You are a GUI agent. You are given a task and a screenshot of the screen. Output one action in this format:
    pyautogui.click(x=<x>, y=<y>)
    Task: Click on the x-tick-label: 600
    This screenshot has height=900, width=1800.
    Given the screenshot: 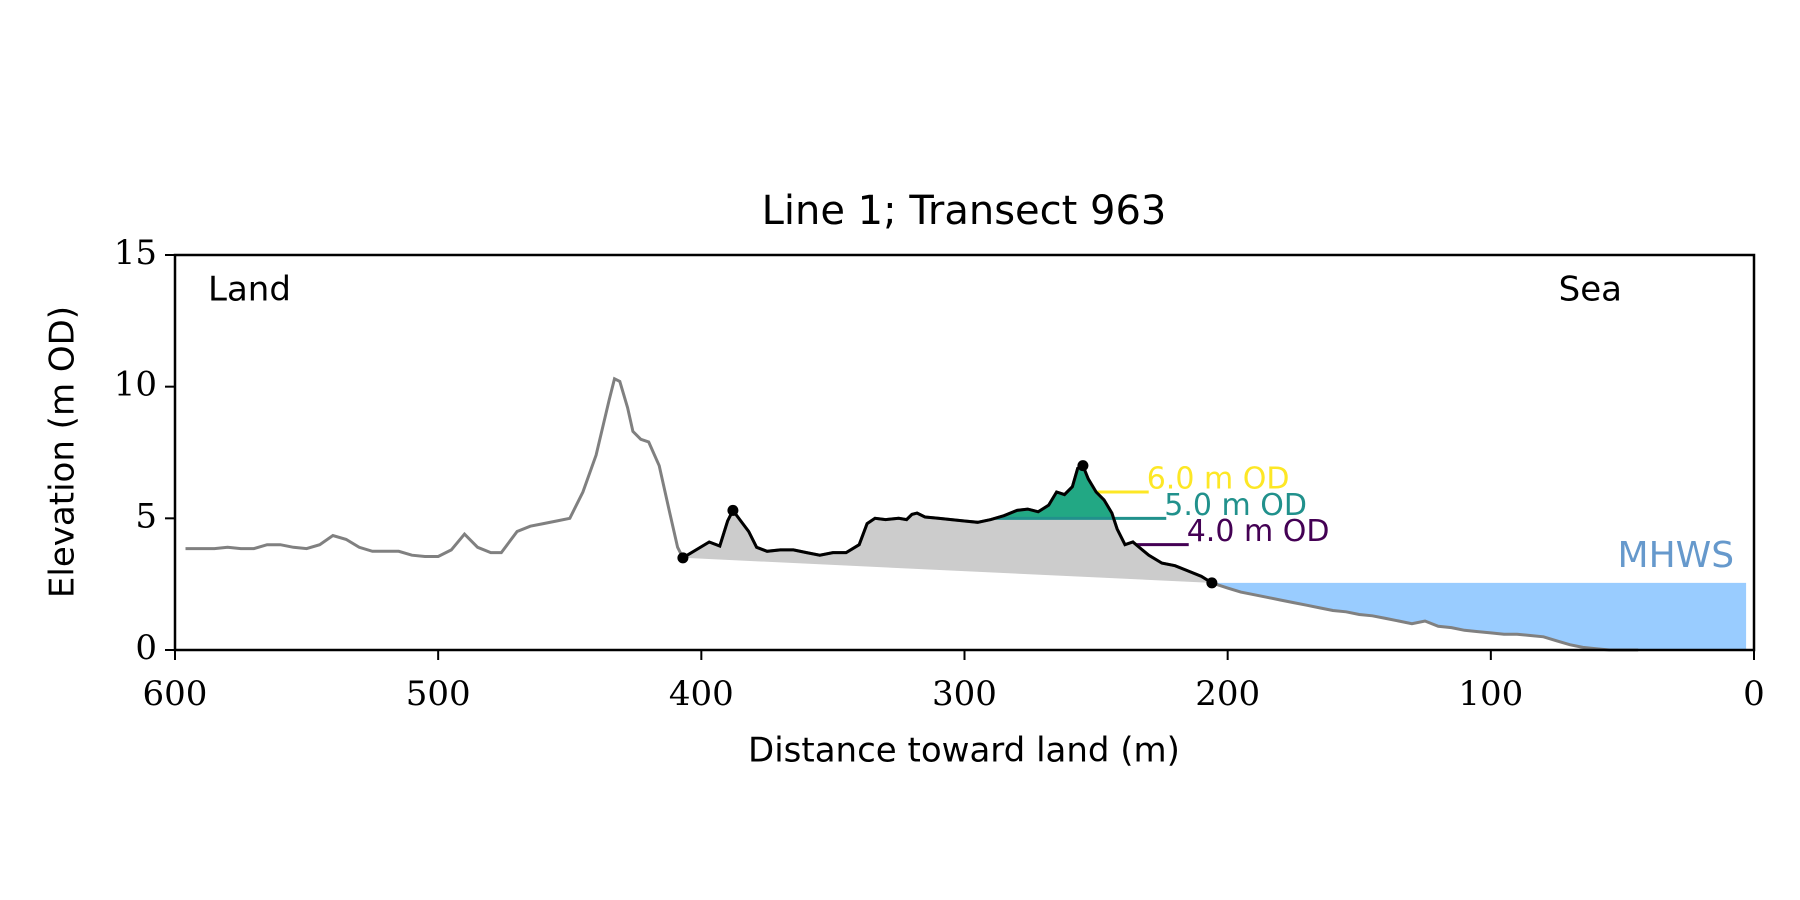 What is the action you would take?
    pyautogui.click(x=175, y=694)
    